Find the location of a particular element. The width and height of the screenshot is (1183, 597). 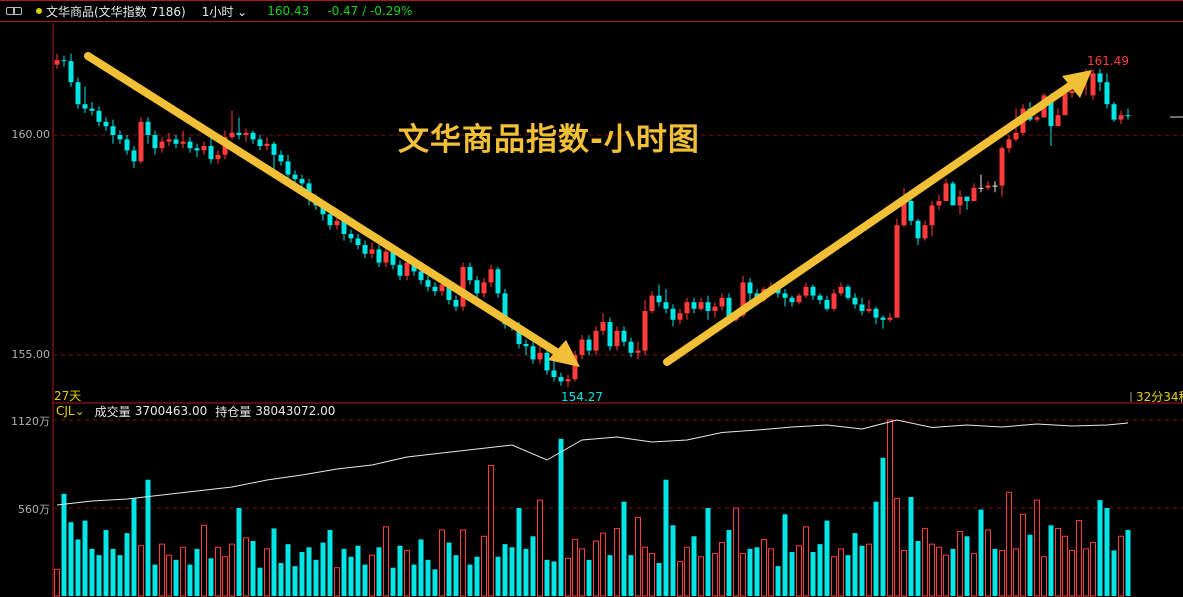

vol-tick-560: 560万 is located at coordinates (34, 509).